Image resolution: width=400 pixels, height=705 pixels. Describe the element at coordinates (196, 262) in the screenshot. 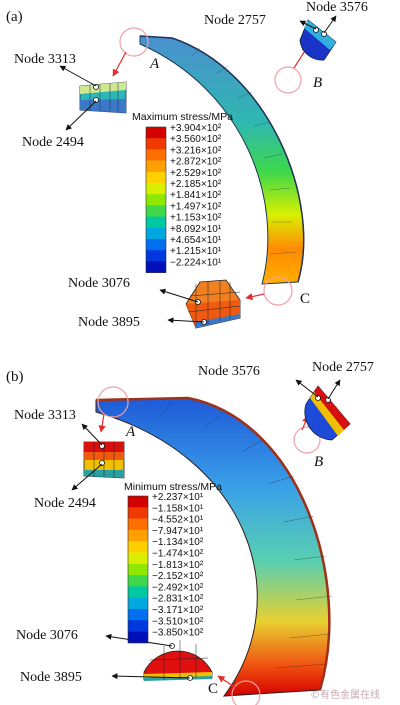

I see `legend-value-label: −2.224×10¹` at that location.